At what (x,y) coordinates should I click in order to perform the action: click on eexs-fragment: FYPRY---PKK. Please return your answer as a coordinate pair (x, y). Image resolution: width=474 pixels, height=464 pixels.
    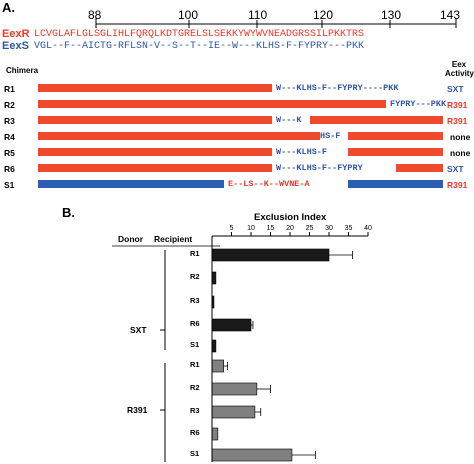
    Looking at the image, I should click on (418, 104).